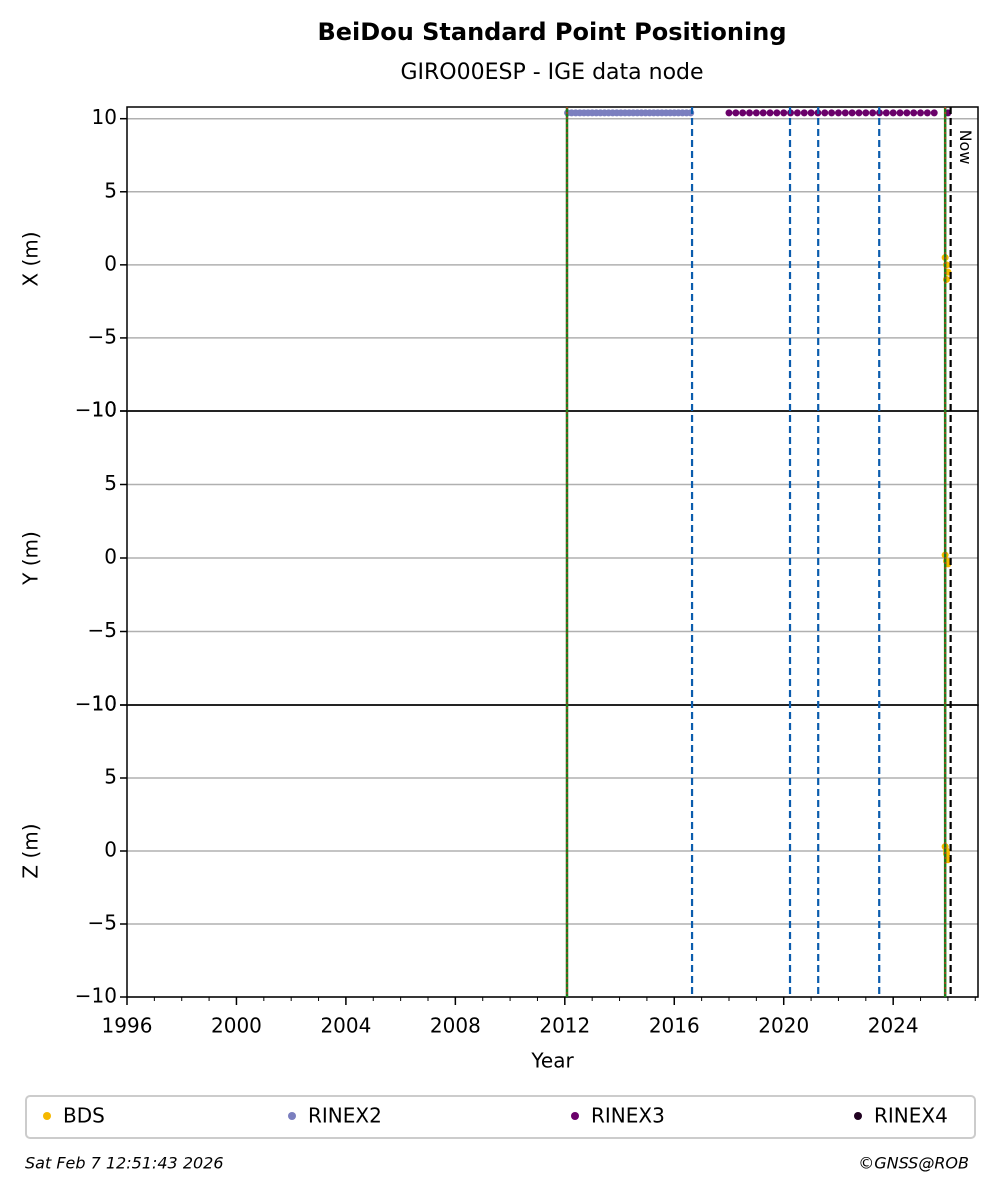 This screenshot has width=997, height=1198. I want to click on legend-box, so click(500, 1117).